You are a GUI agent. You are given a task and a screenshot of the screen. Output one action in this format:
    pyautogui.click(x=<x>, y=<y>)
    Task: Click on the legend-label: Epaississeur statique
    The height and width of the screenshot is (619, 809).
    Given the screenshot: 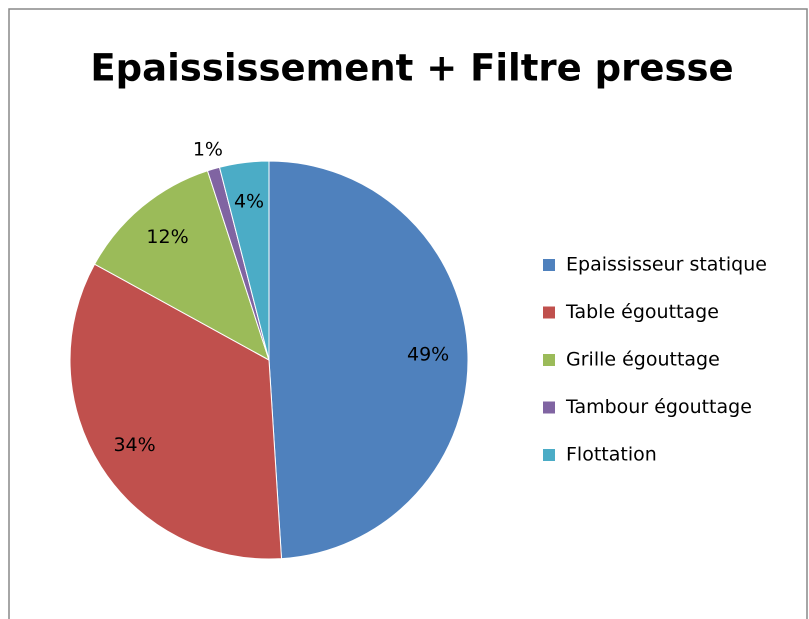 What is the action you would take?
    pyautogui.click(x=666, y=265)
    